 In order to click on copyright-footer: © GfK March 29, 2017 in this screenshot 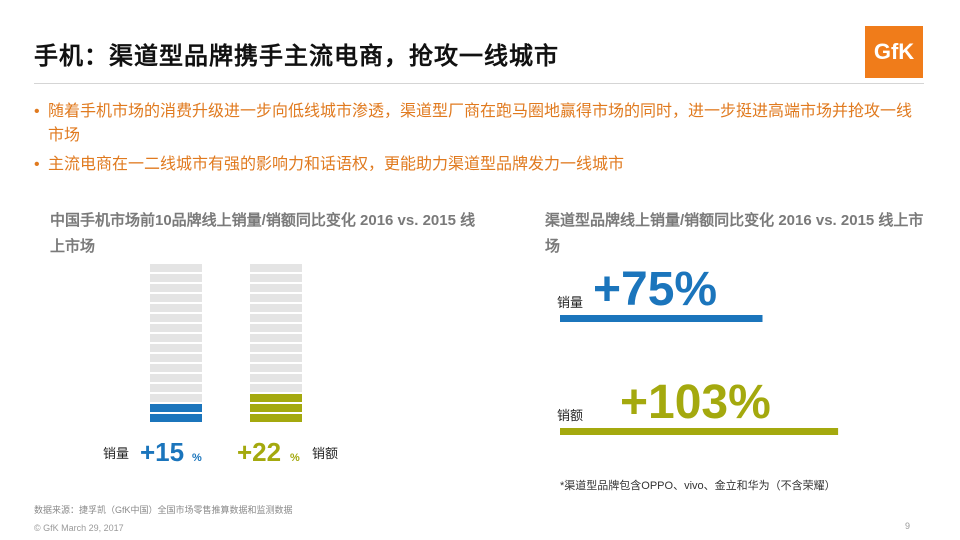, I will do `click(79, 528)`.